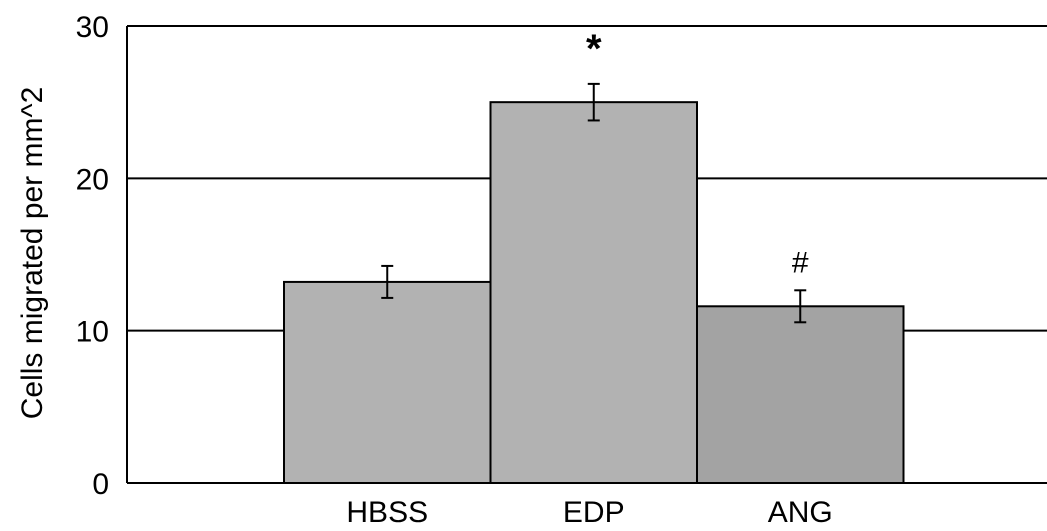  What do you see at coordinates (800, 262) in the screenshot?
I see `significance-marker: #` at bounding box center [800, 262].